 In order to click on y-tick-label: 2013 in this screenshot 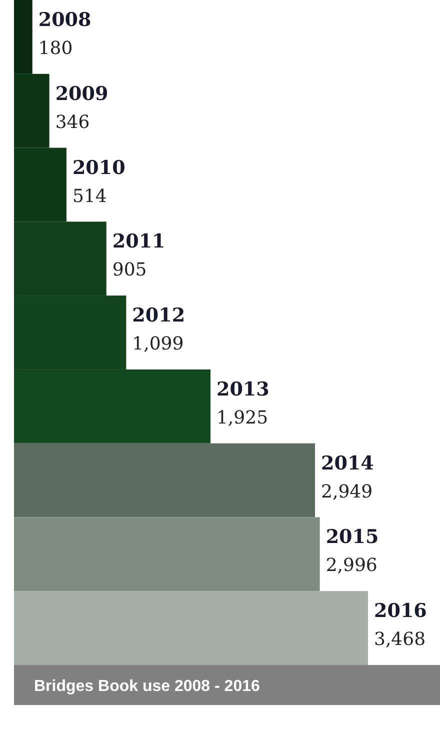, I will do `click(243, 389)`.